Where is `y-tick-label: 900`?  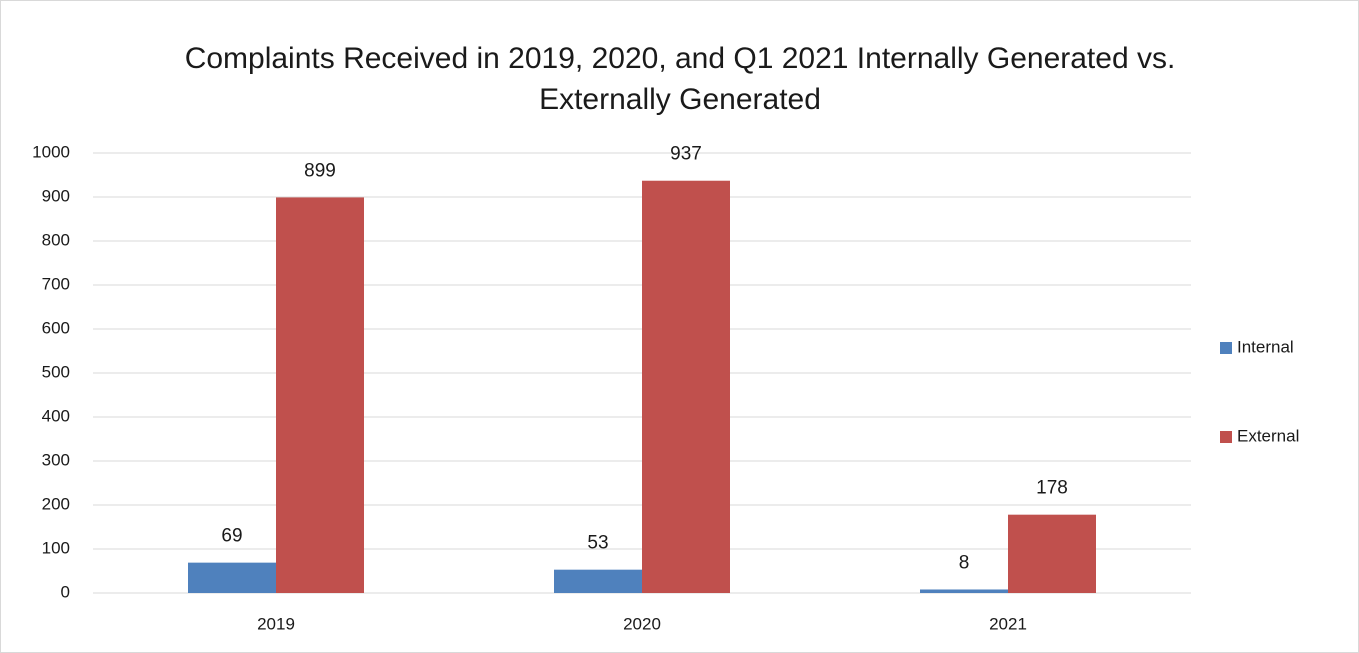 y-tick-label: 900 is located at coordinates (56, 195).